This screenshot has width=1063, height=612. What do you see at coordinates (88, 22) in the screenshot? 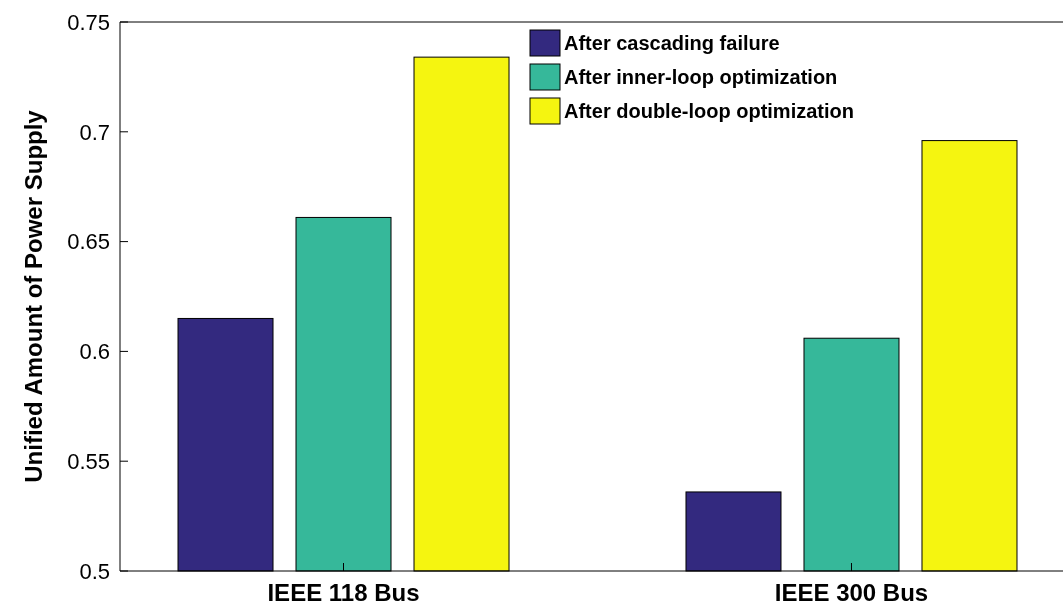
I see `y-tick-label: 0.75` at bounding box center [88, 22].